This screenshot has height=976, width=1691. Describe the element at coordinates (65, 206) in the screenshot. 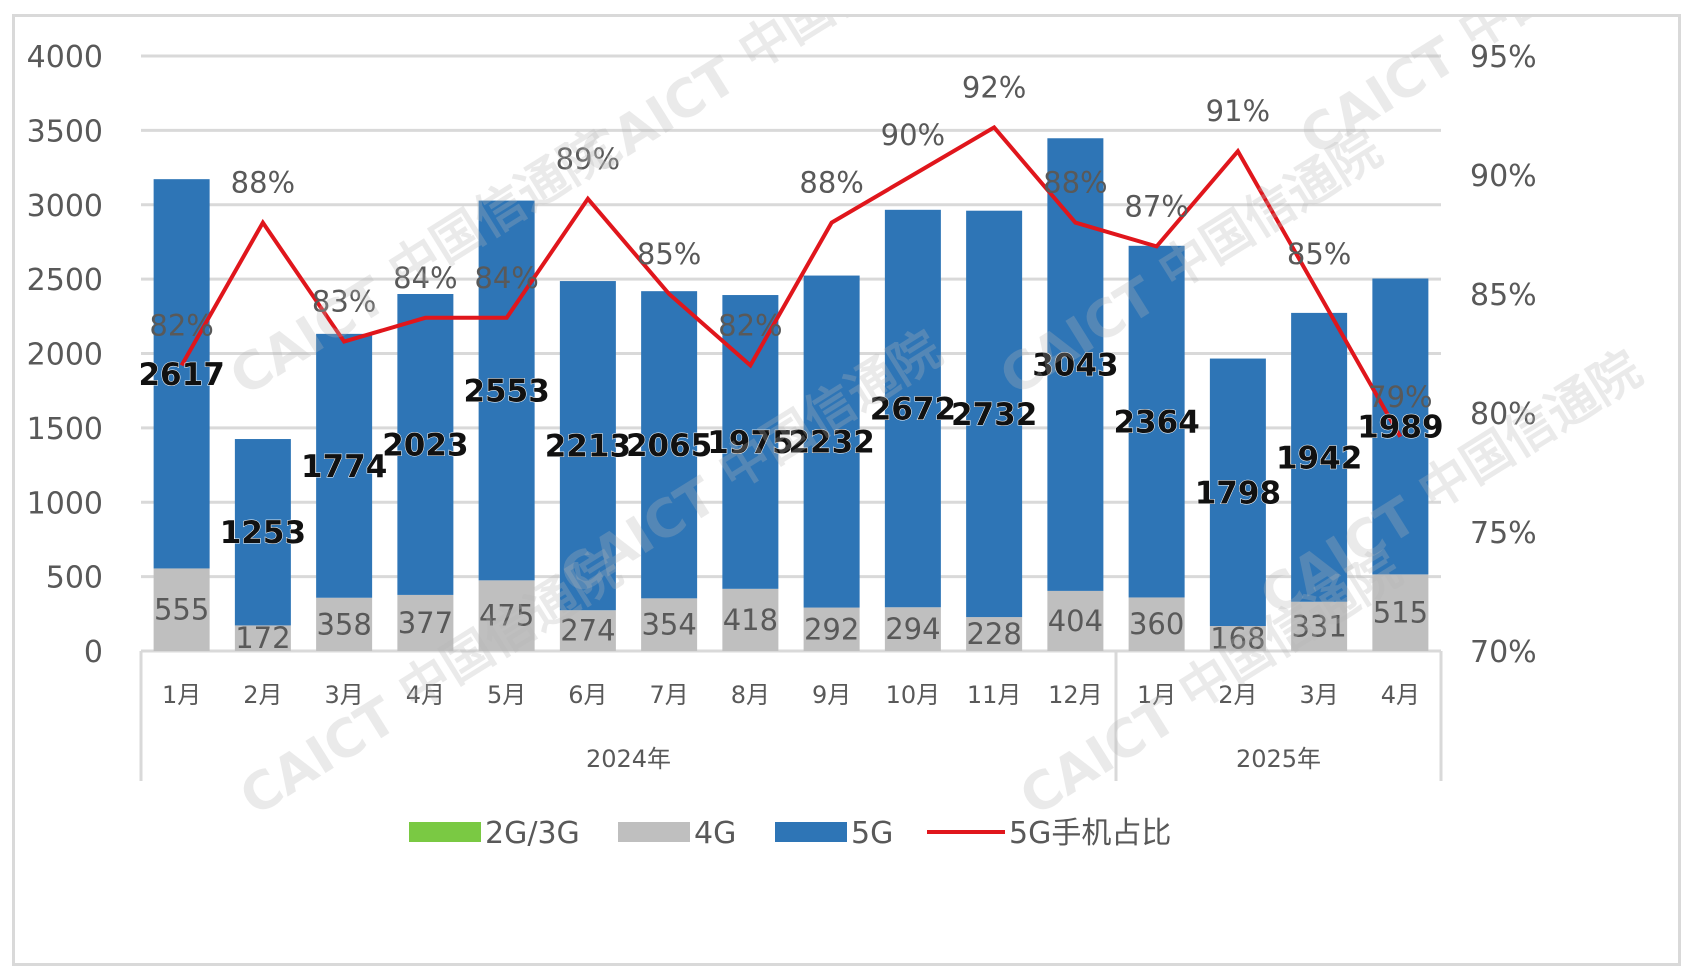

I see `y-left-tick: 3000` at that location.